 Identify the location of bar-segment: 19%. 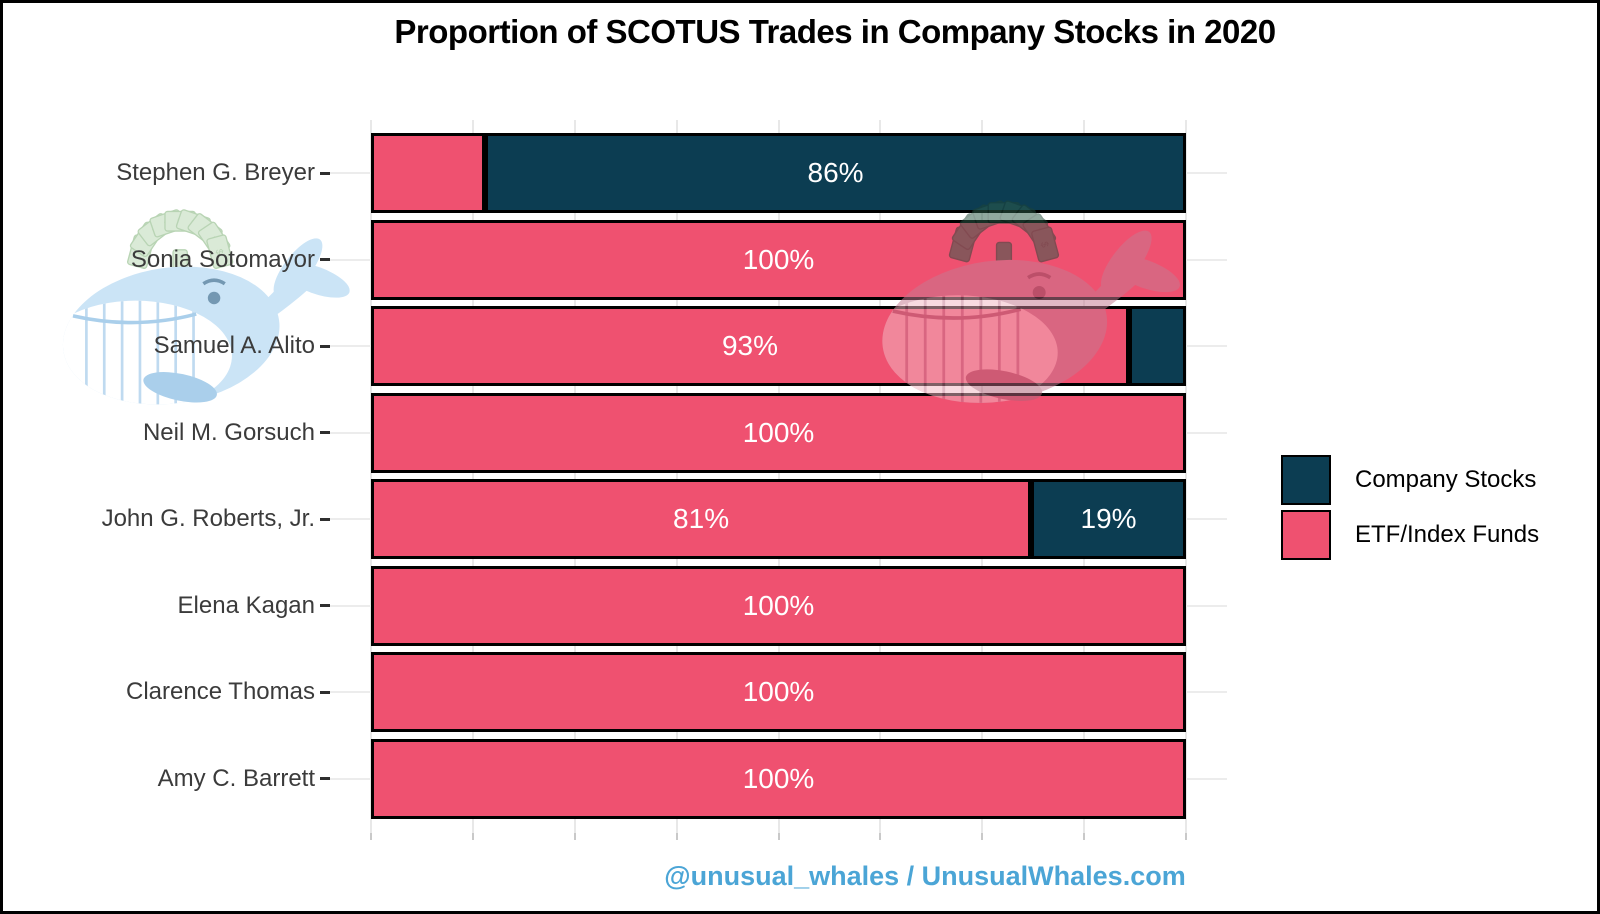
(1108, 519).